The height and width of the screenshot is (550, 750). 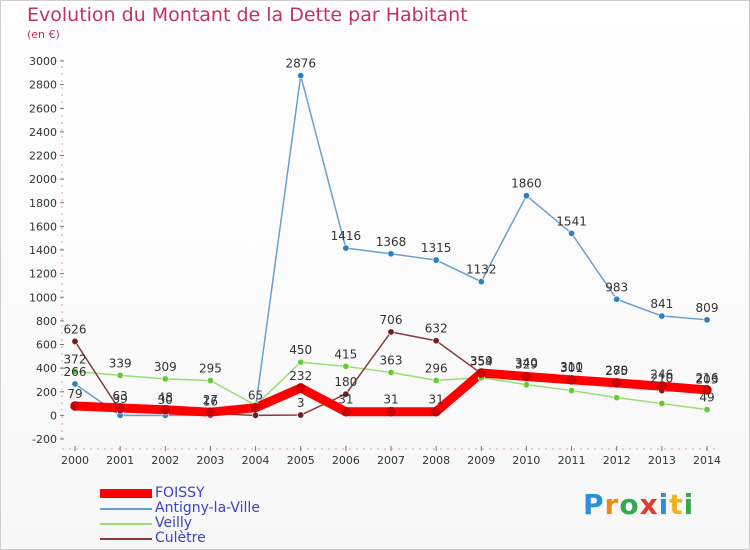 What do you see at coordinates (256, 460) in the screenshot?
I see `x-tick-label: 2004` at bounding box center [256, 460].